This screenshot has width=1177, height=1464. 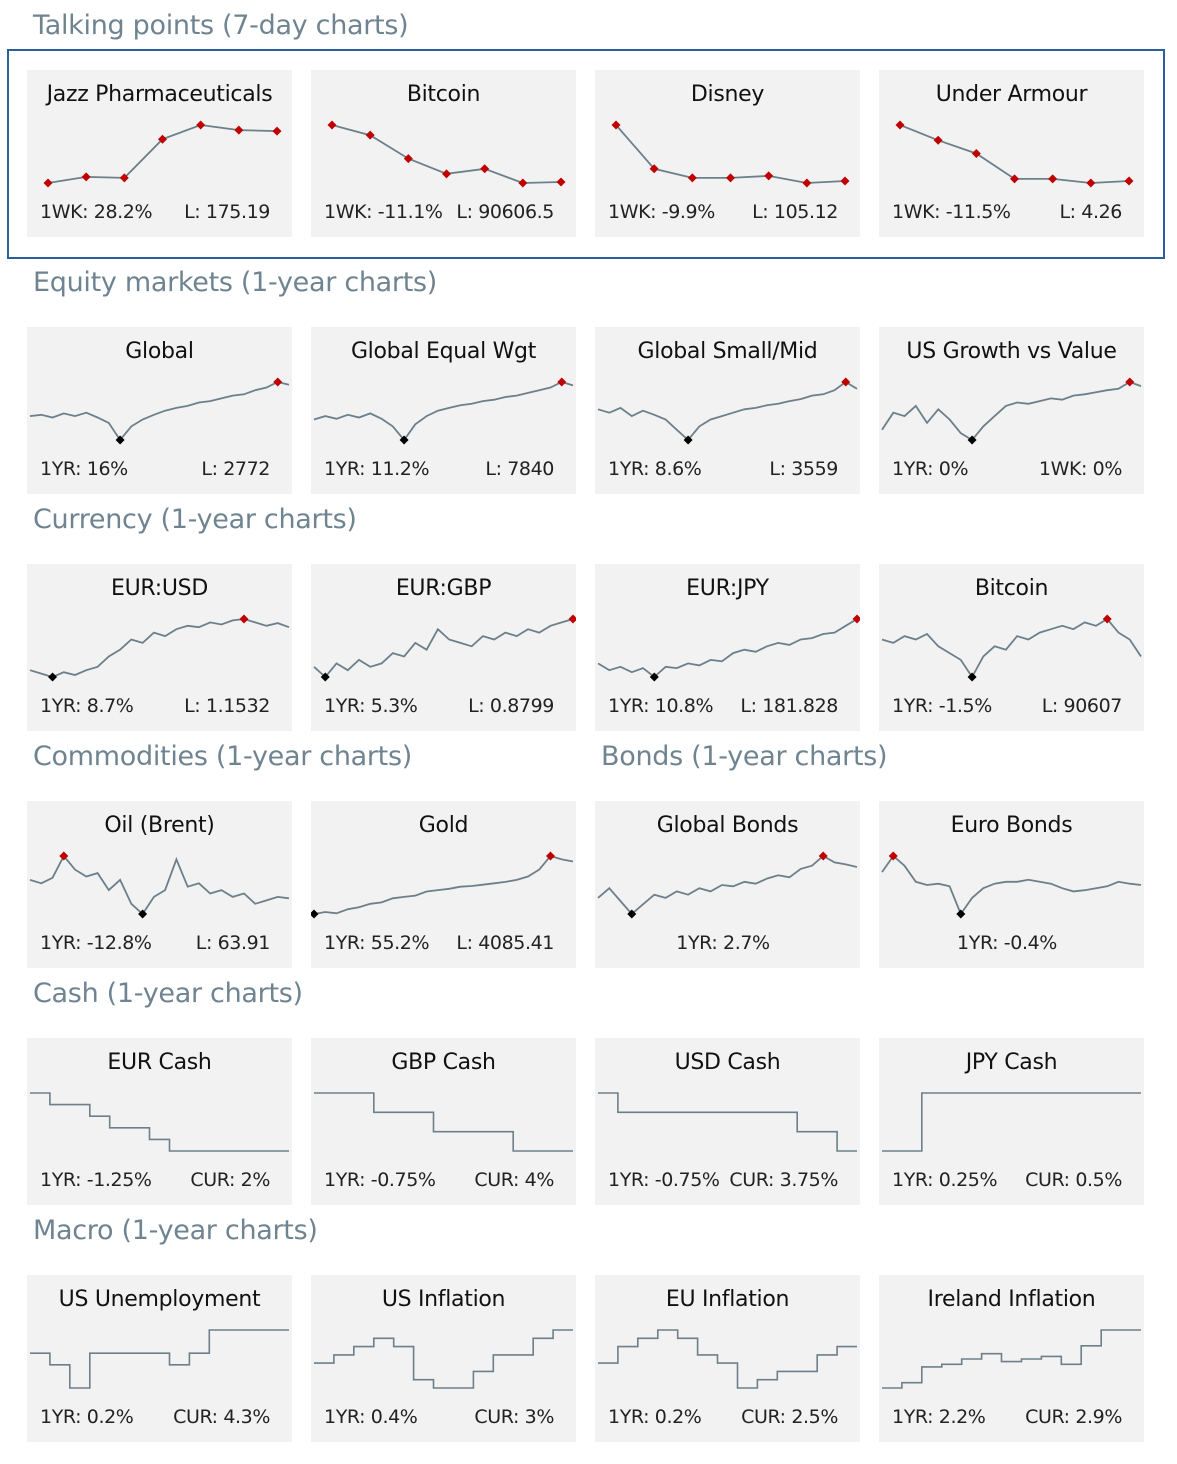 I want to click on chart-card: USD Cash 1YR: -0.75% CUR: 3.75%, so click(x=727, y=1121).